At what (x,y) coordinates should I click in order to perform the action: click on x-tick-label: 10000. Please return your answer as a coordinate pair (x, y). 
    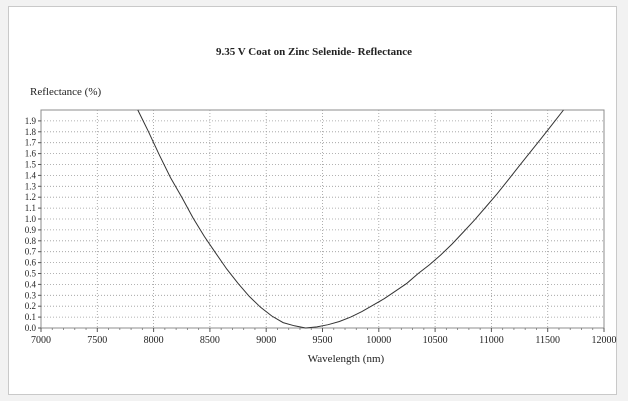
    Looking at the image, I should click on (378, 340).